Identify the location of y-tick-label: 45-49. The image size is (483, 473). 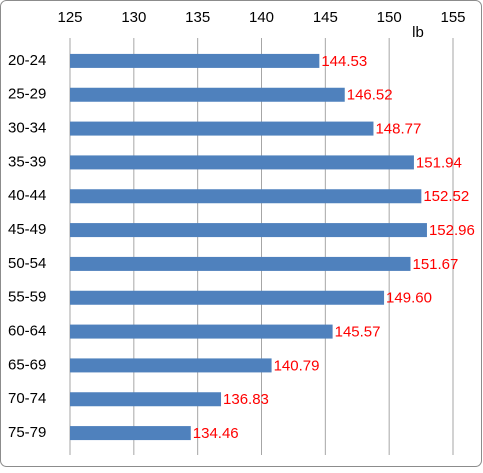
(27, 229).